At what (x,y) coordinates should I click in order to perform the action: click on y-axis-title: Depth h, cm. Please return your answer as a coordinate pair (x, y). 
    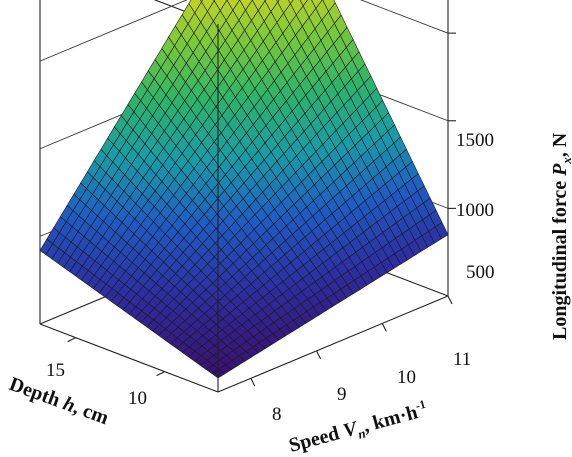
    Looking at the image, I should click on (58, 401).